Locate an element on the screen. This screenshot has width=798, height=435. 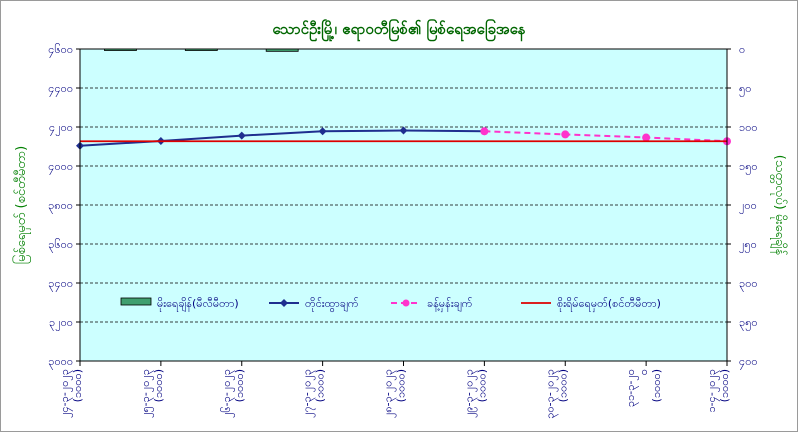
y2-tick-label: ၃၀၀ is located at coordinates (748, 284).